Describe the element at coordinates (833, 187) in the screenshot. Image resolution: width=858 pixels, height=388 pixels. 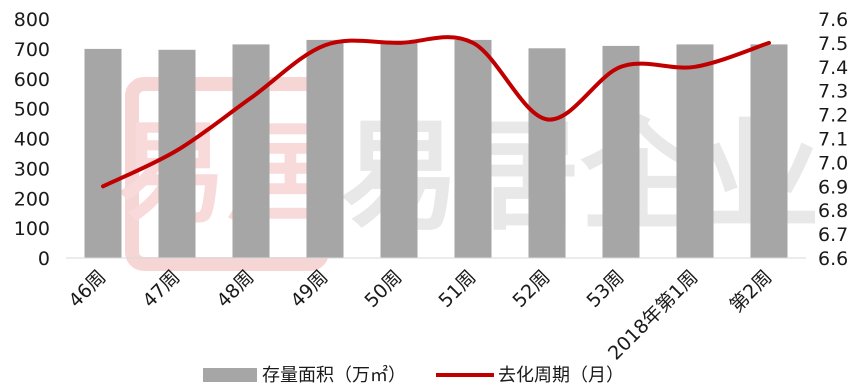
I see `y-right-tick-label: 6.9` at that location.